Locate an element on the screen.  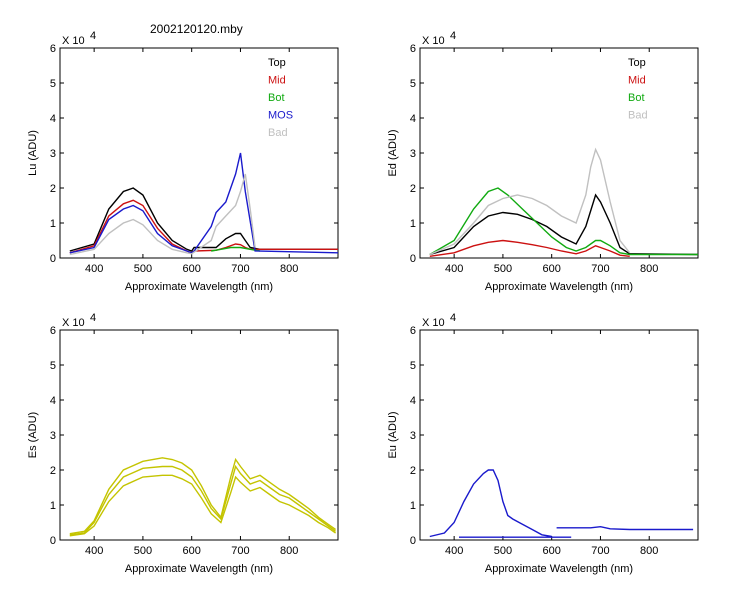
y-axis-label: Lu (ADU) is located at coordinates (33, 153).